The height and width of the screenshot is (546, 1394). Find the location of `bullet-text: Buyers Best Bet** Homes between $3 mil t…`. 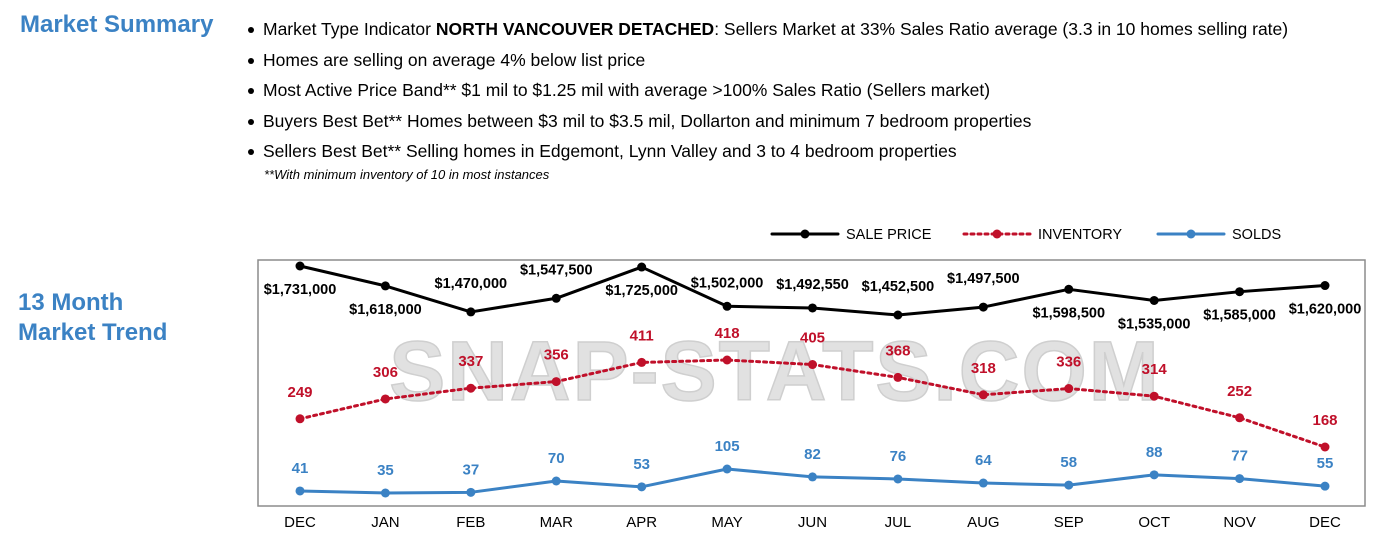

bullet-text: Buyers Best Bet** Homes between $3 mil t… is located at coordinates (647, 120).